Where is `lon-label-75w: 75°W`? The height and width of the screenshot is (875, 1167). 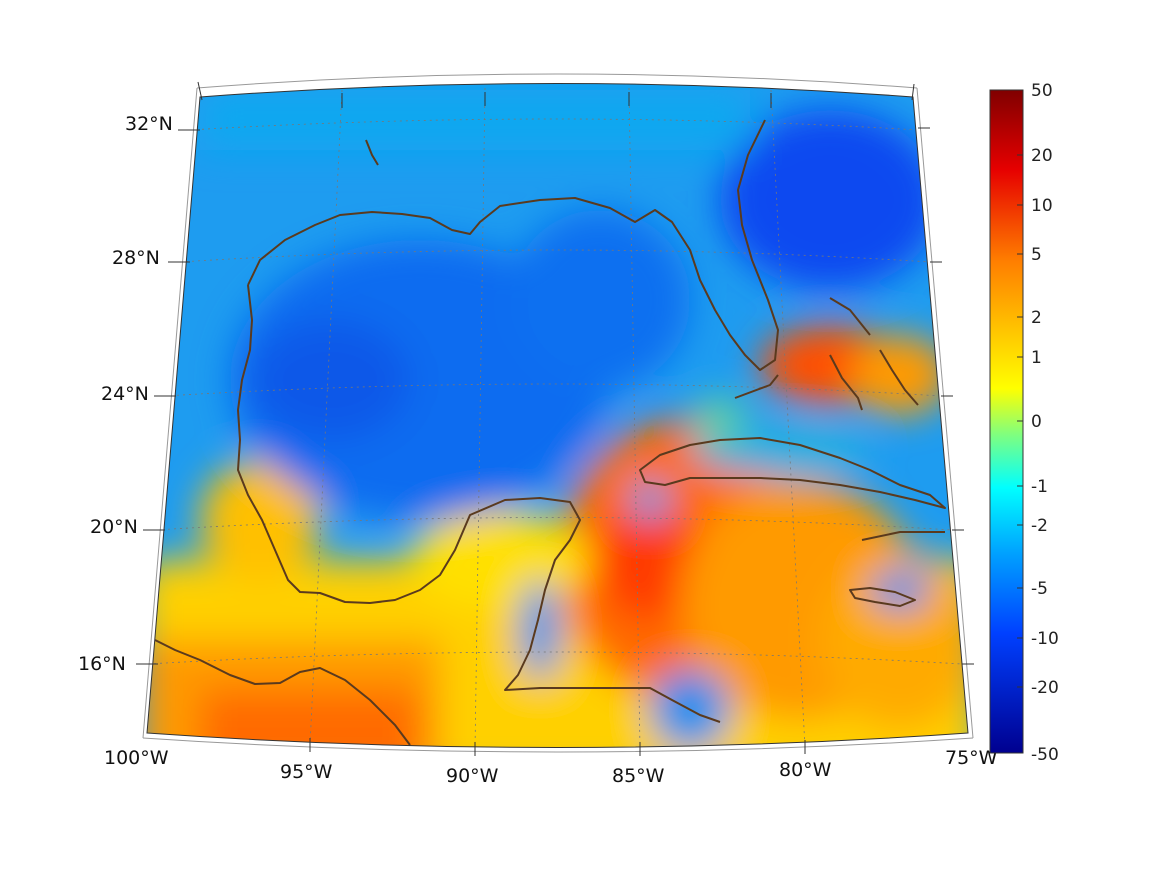
lon-label-75w: 75°W is located at coordinates (971, 758).